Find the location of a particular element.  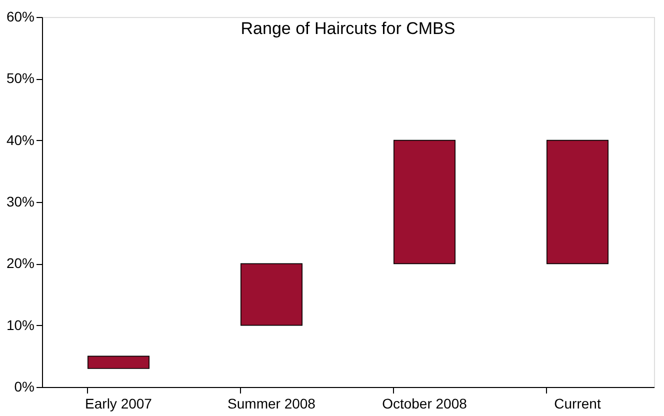

y-tick-label: 40% is located at coordinates (20, 140).